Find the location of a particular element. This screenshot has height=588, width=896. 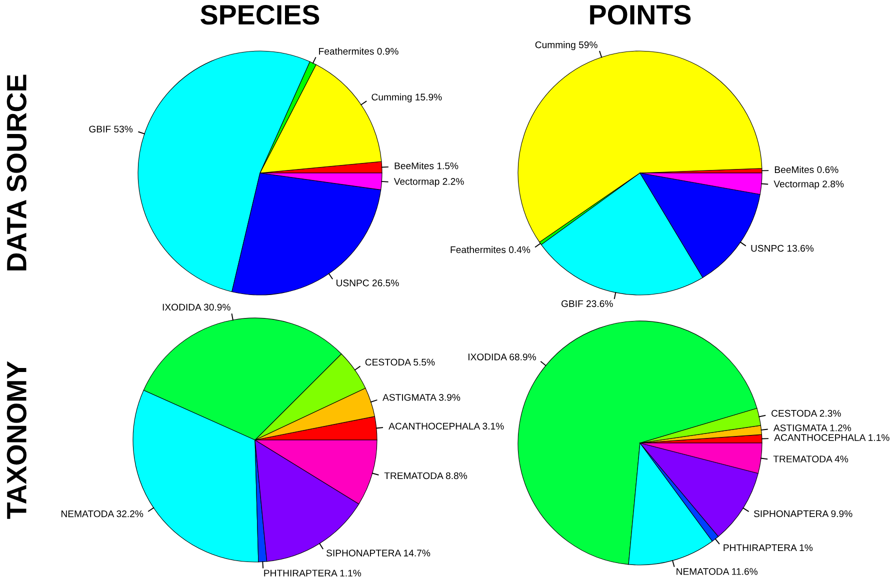

slice-label: IXODIDA 68.9% is located at coordinates (502, 357).